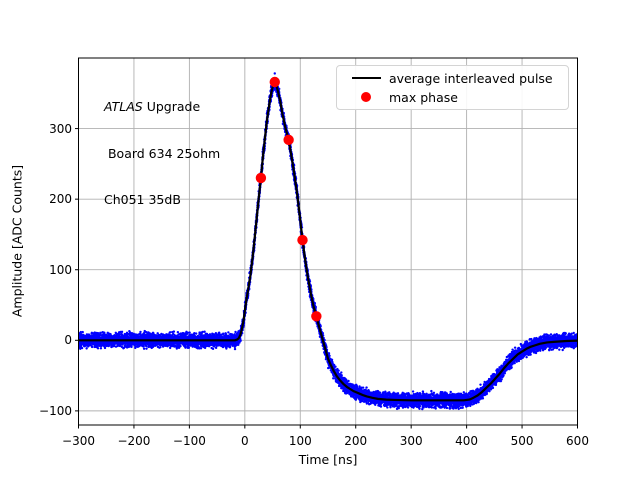  I want to click on legend-dot-swatch, so click(366, 97).